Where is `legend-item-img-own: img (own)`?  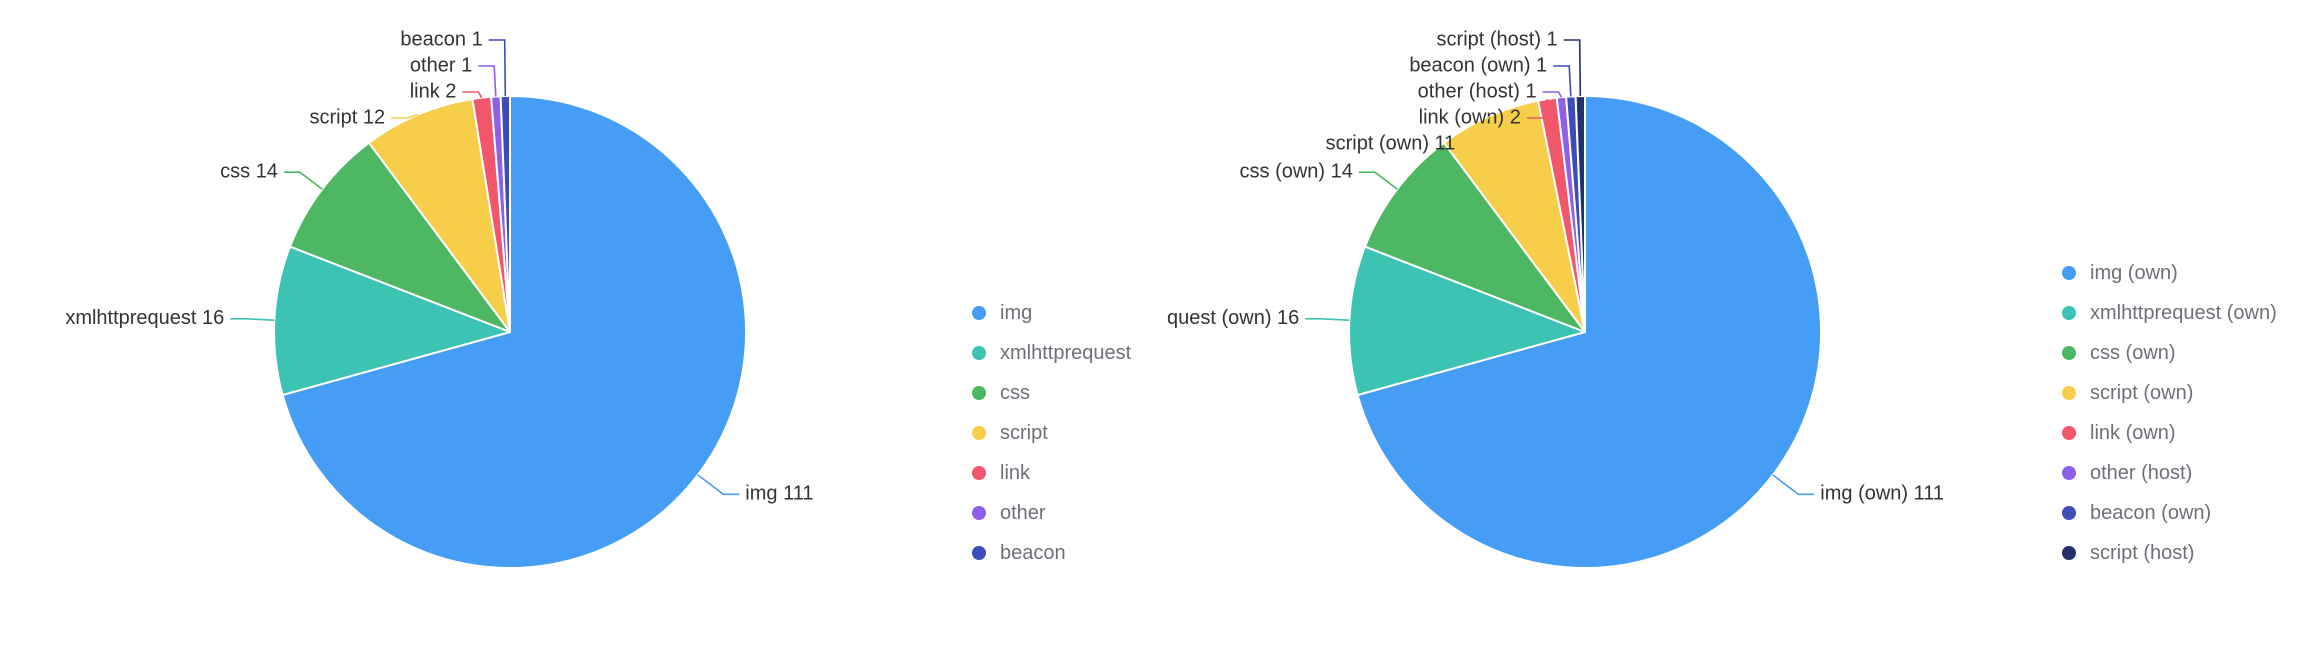
legend-item-img-own: img (own) is located at coordinates (2169, 273).